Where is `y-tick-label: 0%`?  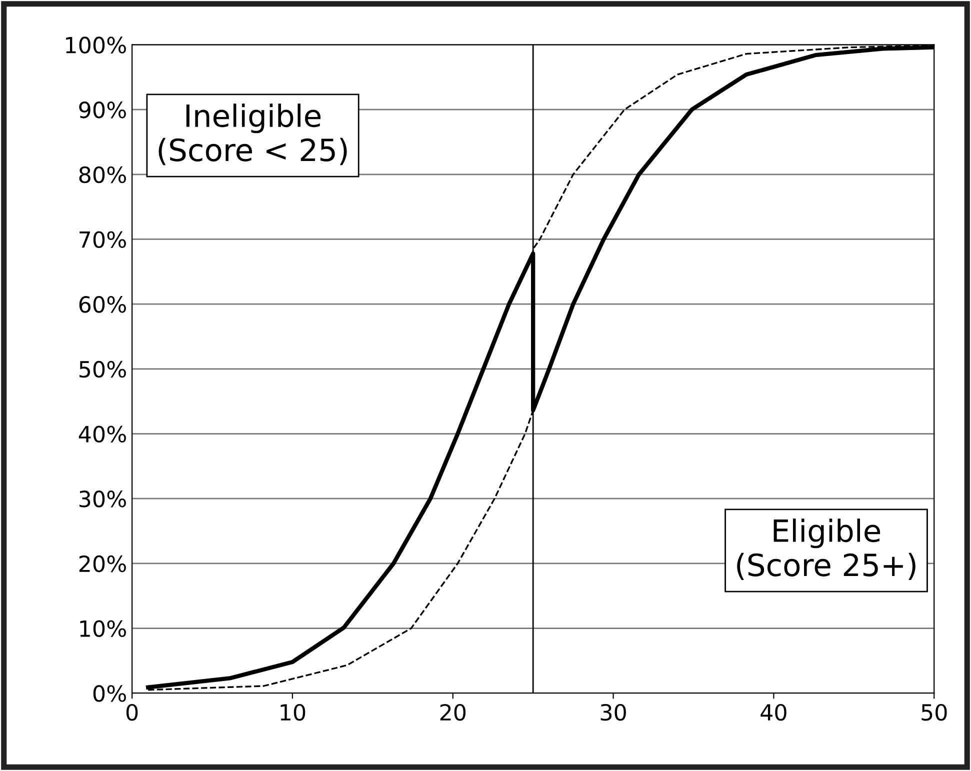 y-tick-label: 0% is located at coordinates (109, 693).